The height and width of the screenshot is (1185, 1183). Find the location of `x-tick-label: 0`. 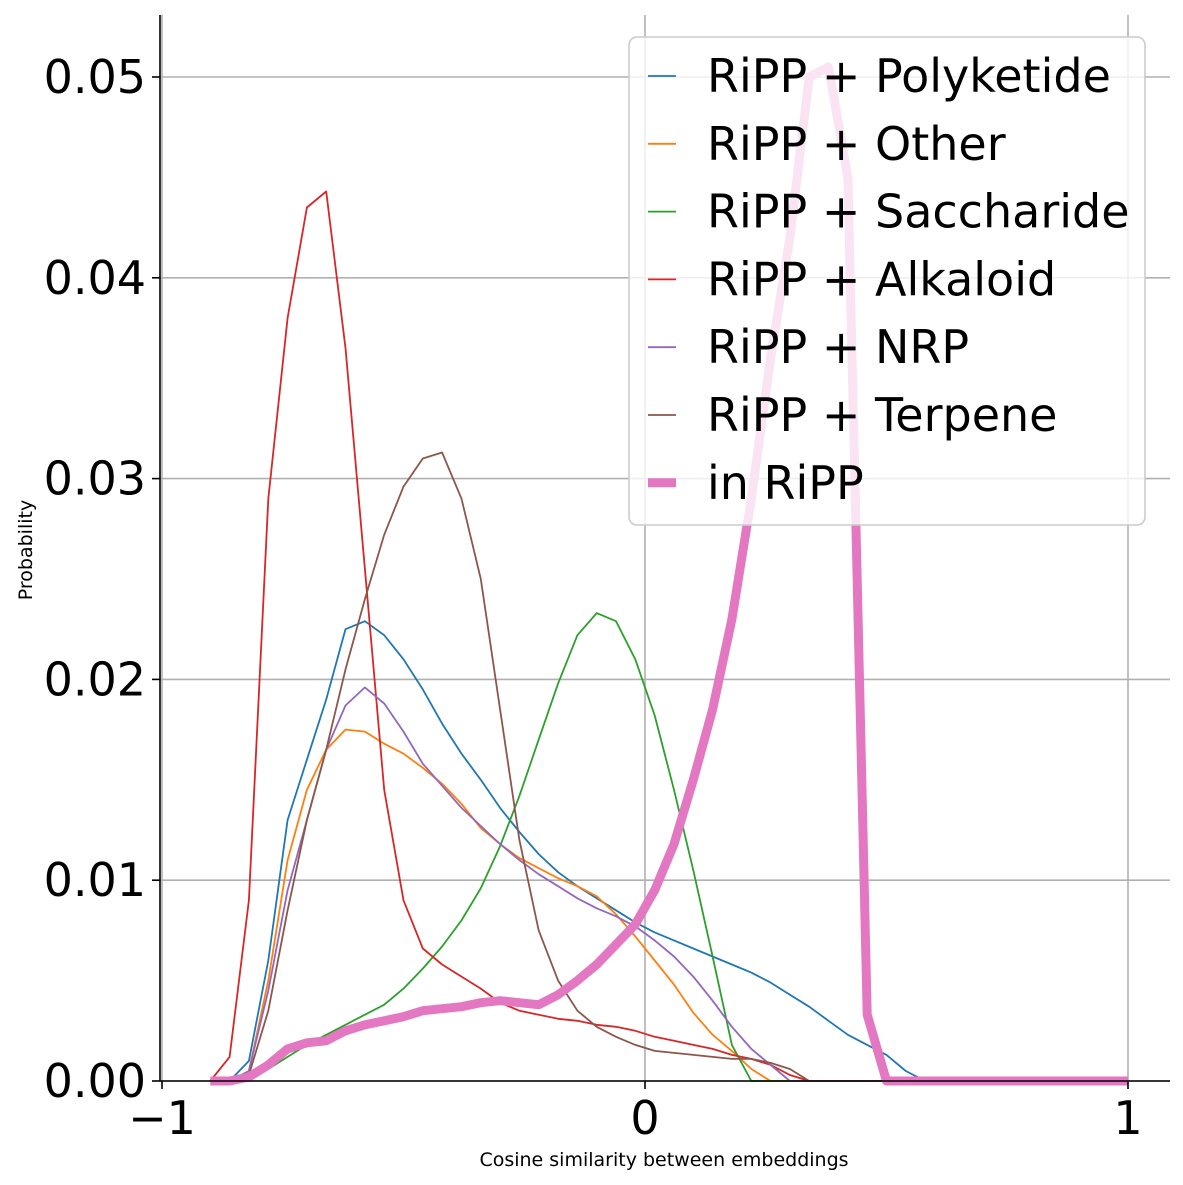

x-tick-label: 0 is located at coordinates (644, 1118).